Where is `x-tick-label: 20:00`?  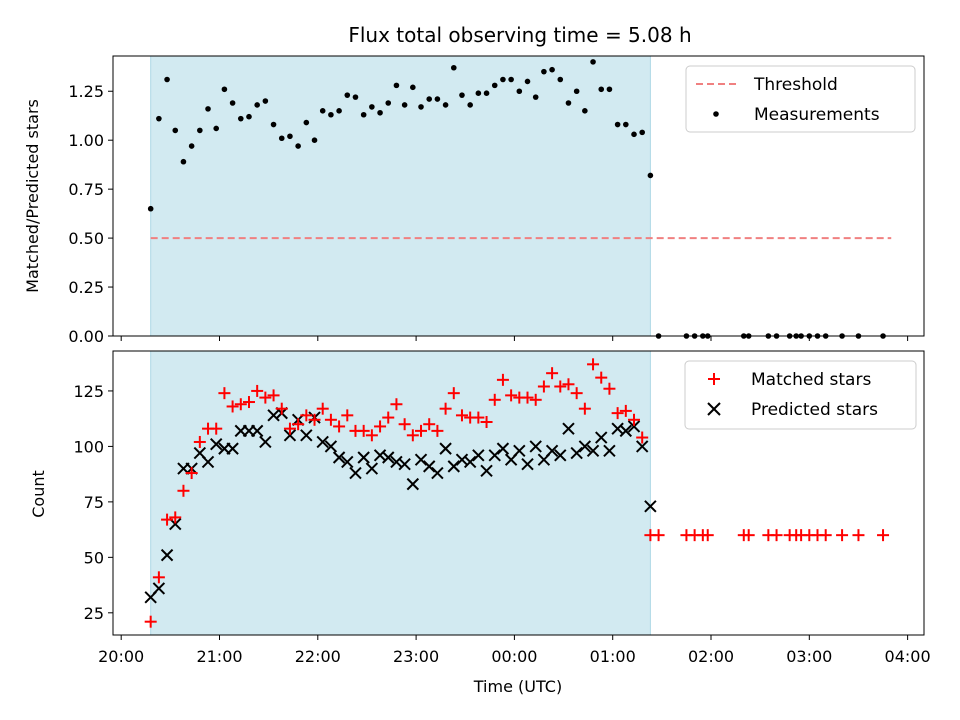 x-tick-label: 20:00 is located at coordinates (121, 656).